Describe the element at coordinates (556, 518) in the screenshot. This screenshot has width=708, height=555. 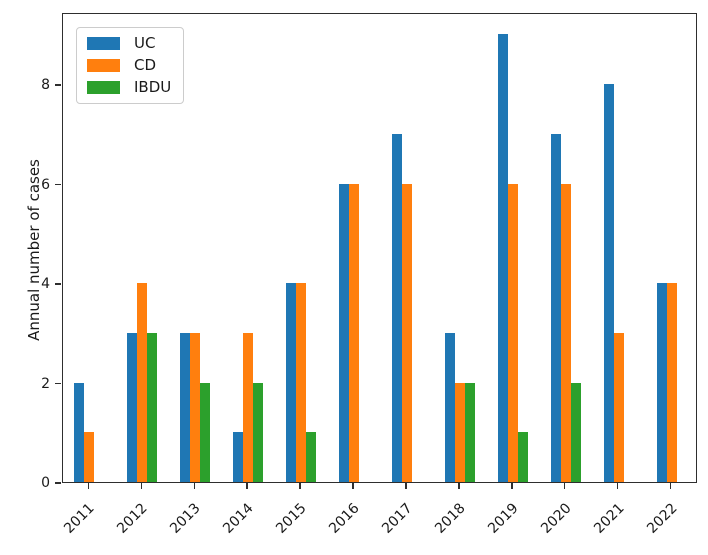
I see `x-tick-label: 2020` at that location.